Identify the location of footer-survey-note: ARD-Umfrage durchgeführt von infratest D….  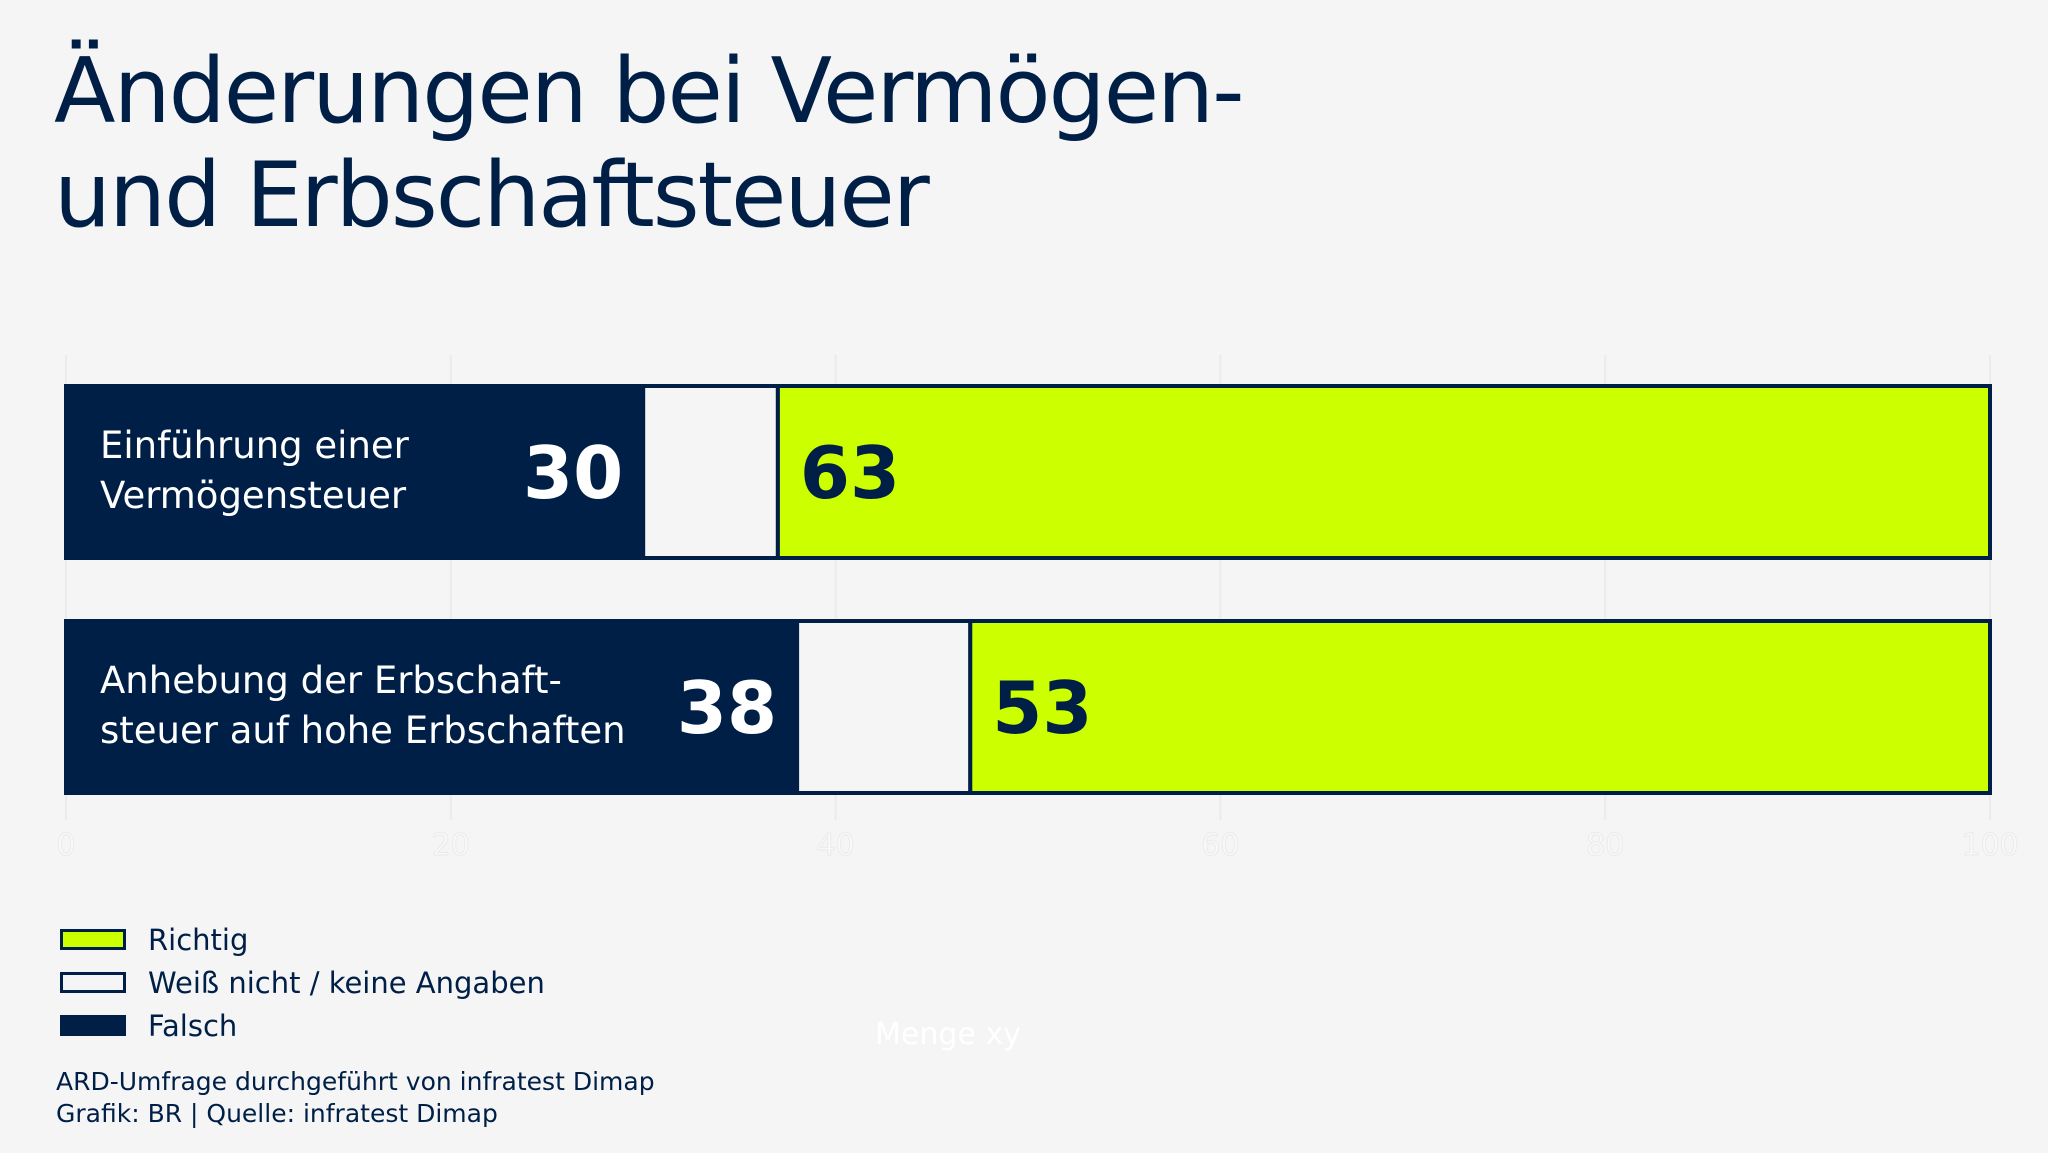
(355, 1081).